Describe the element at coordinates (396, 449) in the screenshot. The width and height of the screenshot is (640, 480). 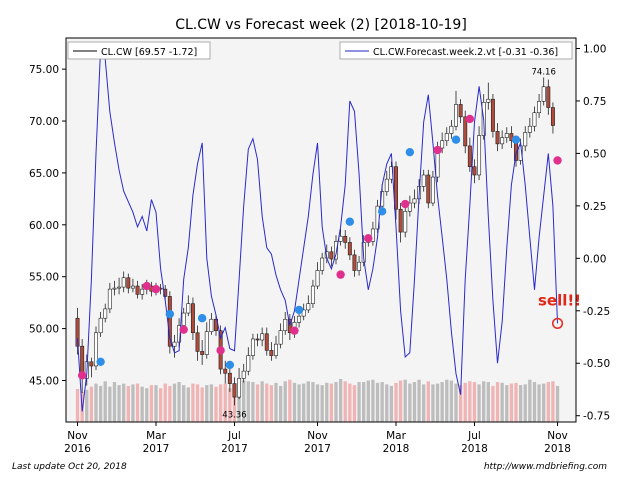
I see `x-axis-tick-year: 2018` at that location.